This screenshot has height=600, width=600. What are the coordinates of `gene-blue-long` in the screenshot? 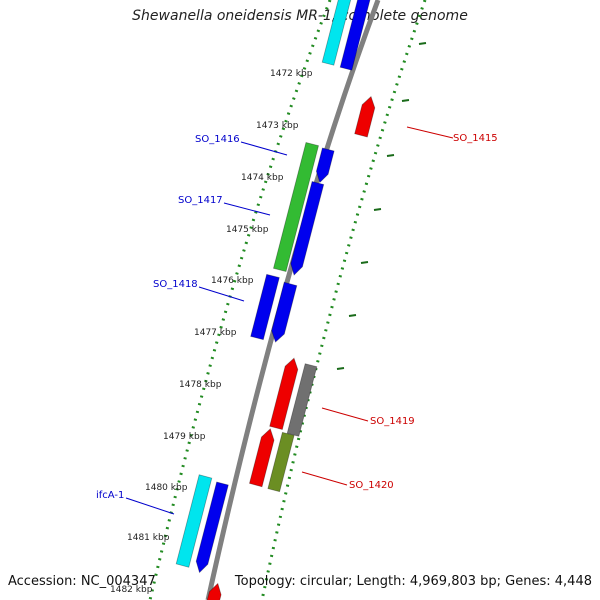 It's located at (307, 228).